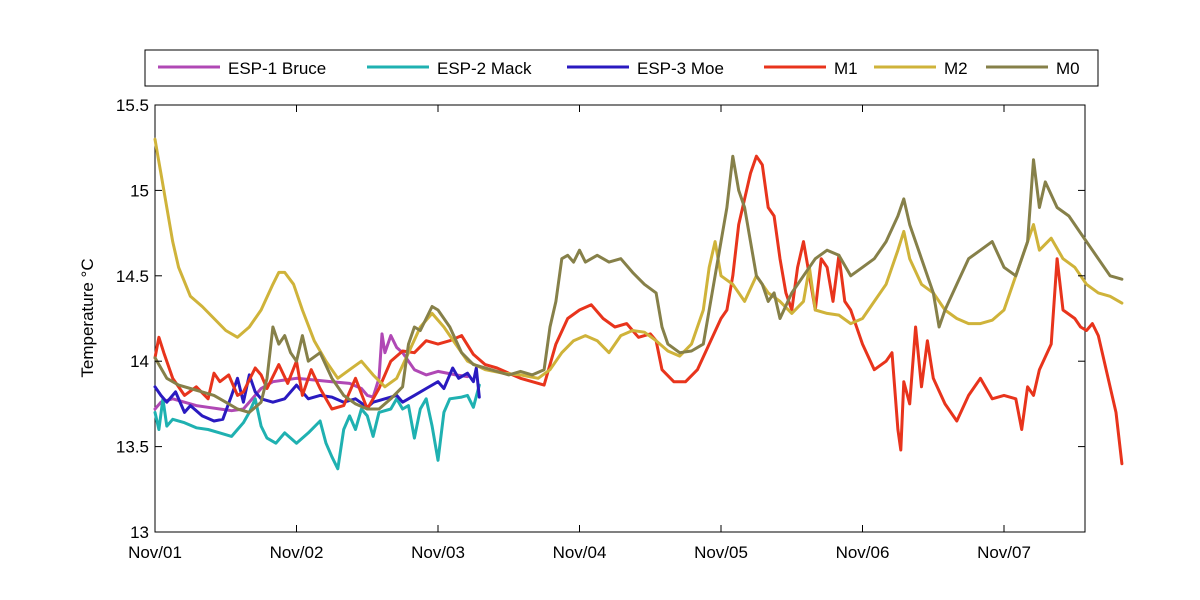  Describe the element at coordinates (1068, 68) in the screenshot. I see `legend-label: M0` at that location.